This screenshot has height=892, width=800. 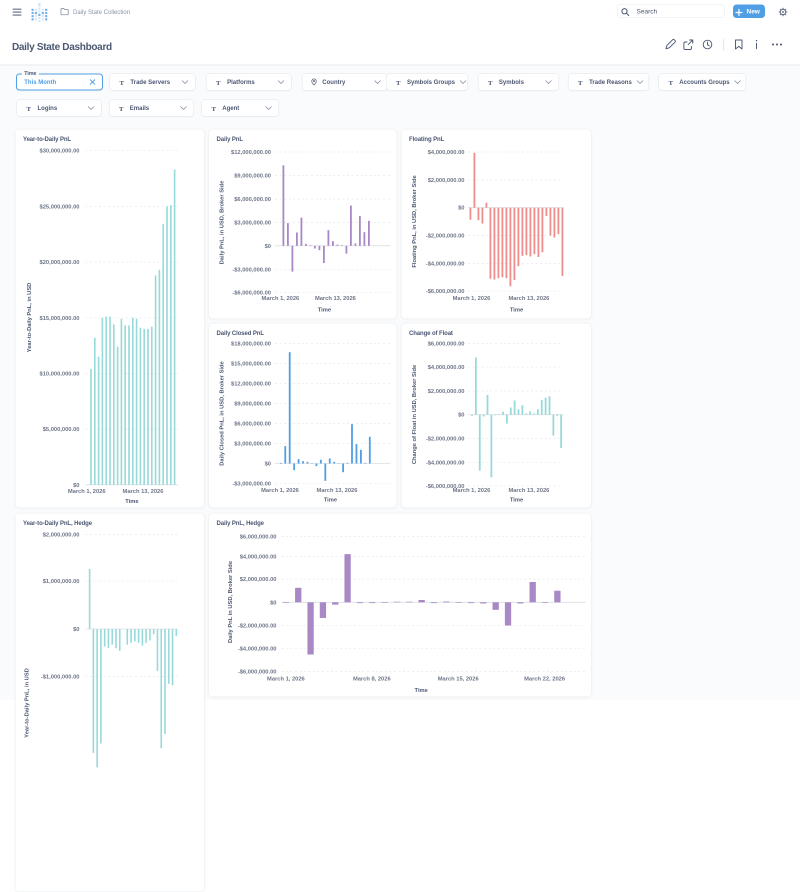 What do you see at coordinates (60, 678) in the screenshot?
I see `svg-text: -$1,000,000.00` at bounding box center [60, 678].